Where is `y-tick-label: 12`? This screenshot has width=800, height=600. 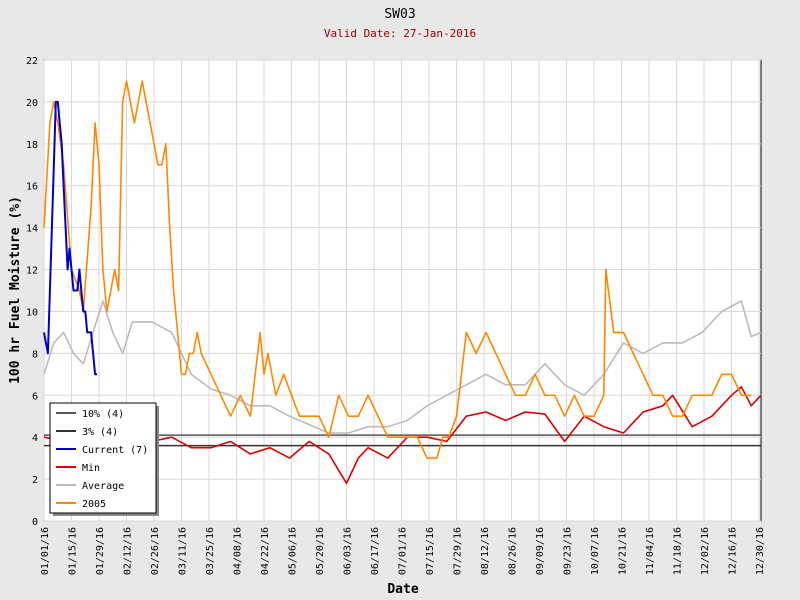
y-tick-label: 12 is located at coordinates (32, 271).